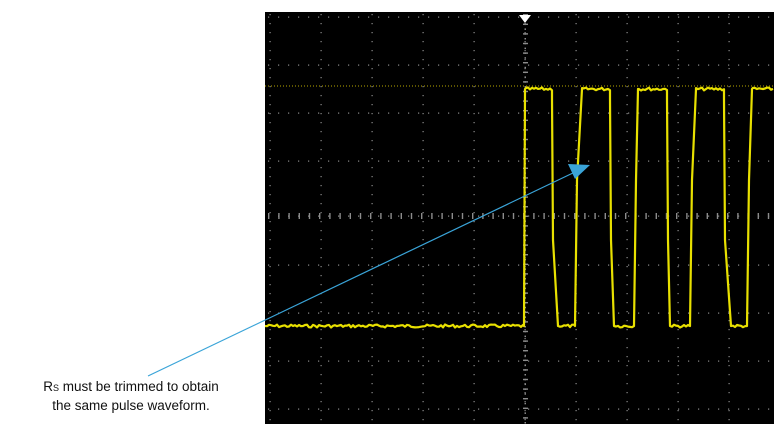 This screenshot has height=424, width=774. Describe the element at coordinates (279, 216) in the screenshot. I see `center-axis-tick` at that location.